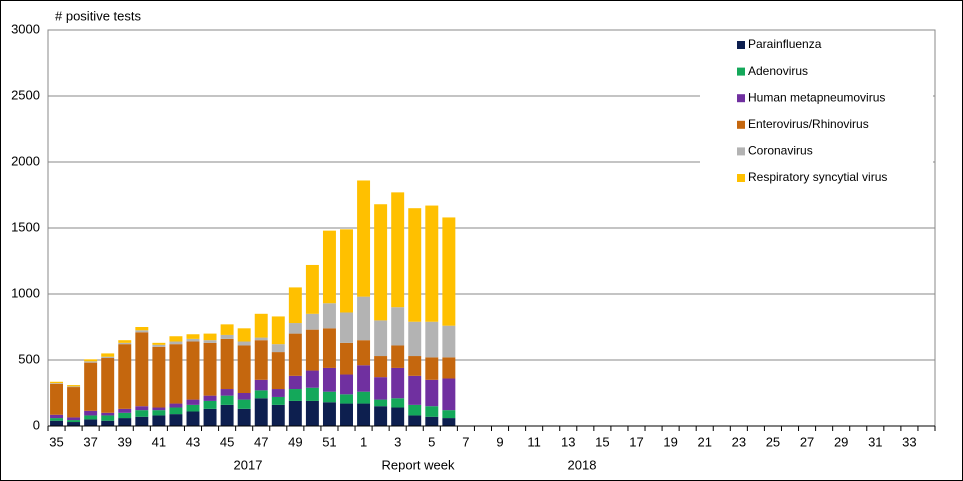 This screenshot has height=481, width=963. What do you see at coordinates (25, 94) in the screenshot?
I see `y-tick-label: 2500` at bounding box center [25, 94].